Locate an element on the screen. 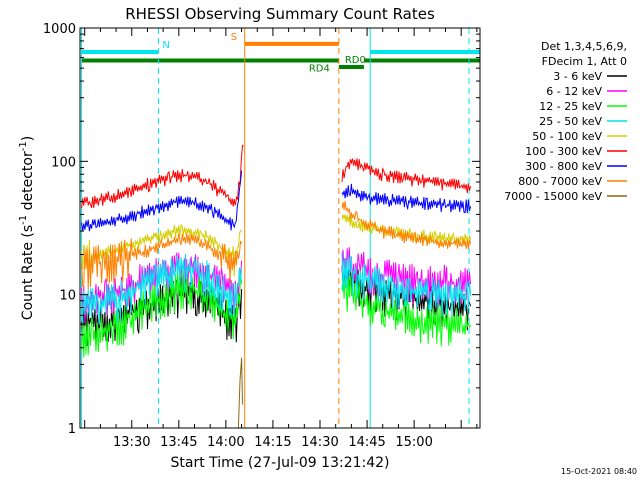 Image resolution: width=640 pixels, height=480 pixels. series-line-7000-15000keV is located at coordinates (240, 393).